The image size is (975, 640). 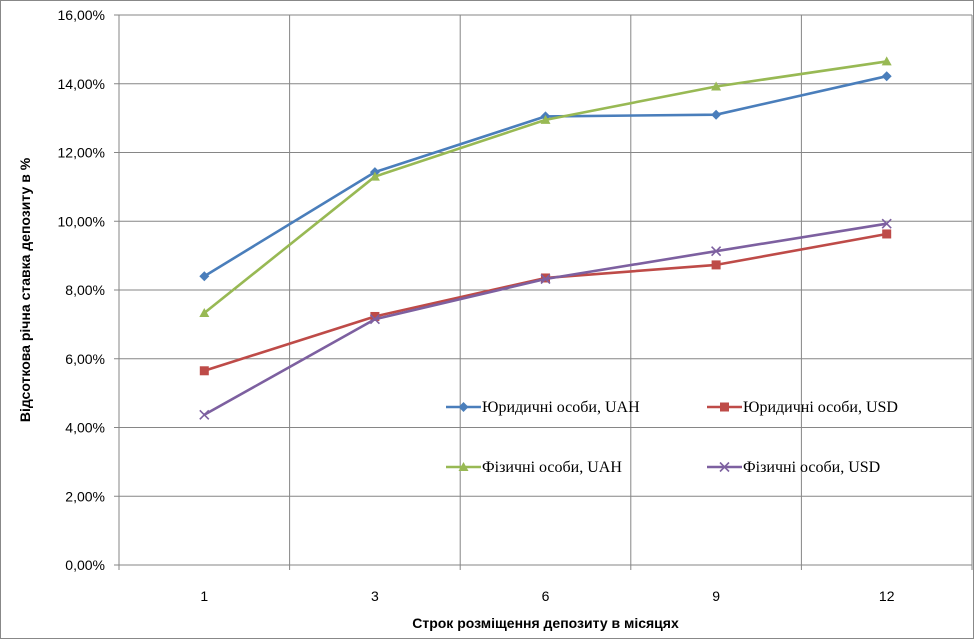 What do you see at coordinates (81, 153) in the screenshot?
I see `y-tick-label: 12,00%` at bounding box center [81, 153].